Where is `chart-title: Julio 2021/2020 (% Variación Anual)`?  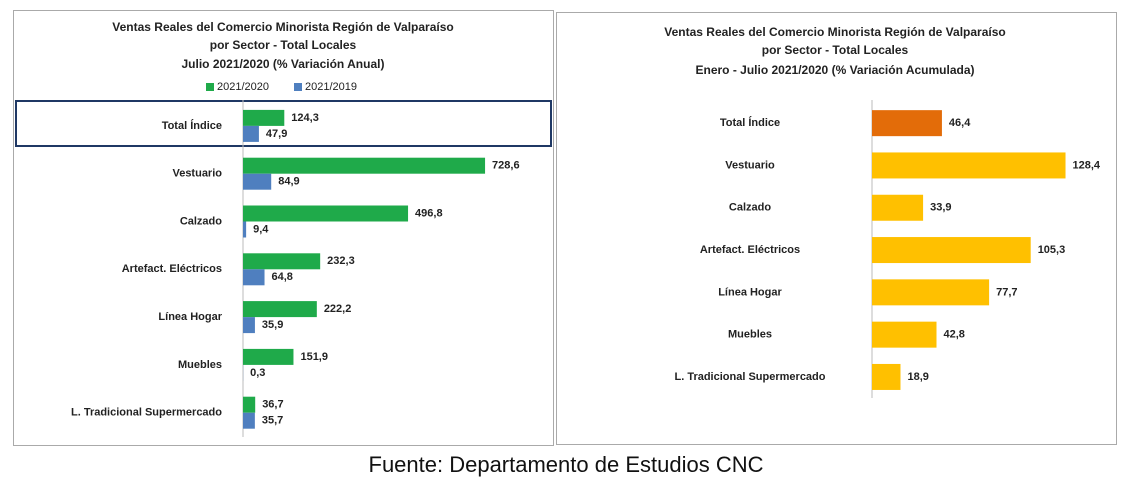 chart-title: Julio 2021/2020 (% Variación Anual) is located at coordinates (283, 64).